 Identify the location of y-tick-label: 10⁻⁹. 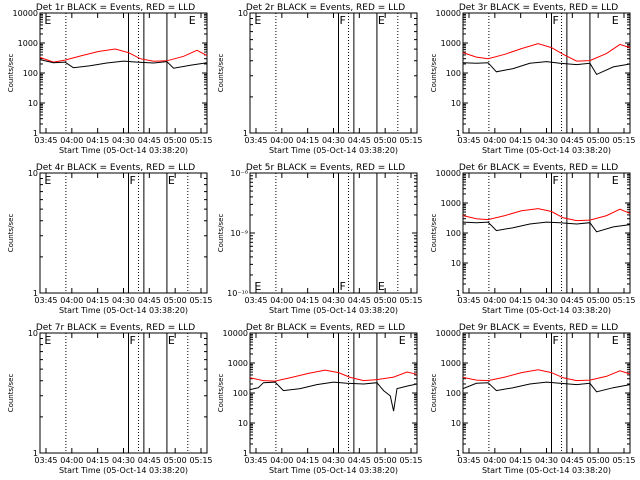
(239, 233).